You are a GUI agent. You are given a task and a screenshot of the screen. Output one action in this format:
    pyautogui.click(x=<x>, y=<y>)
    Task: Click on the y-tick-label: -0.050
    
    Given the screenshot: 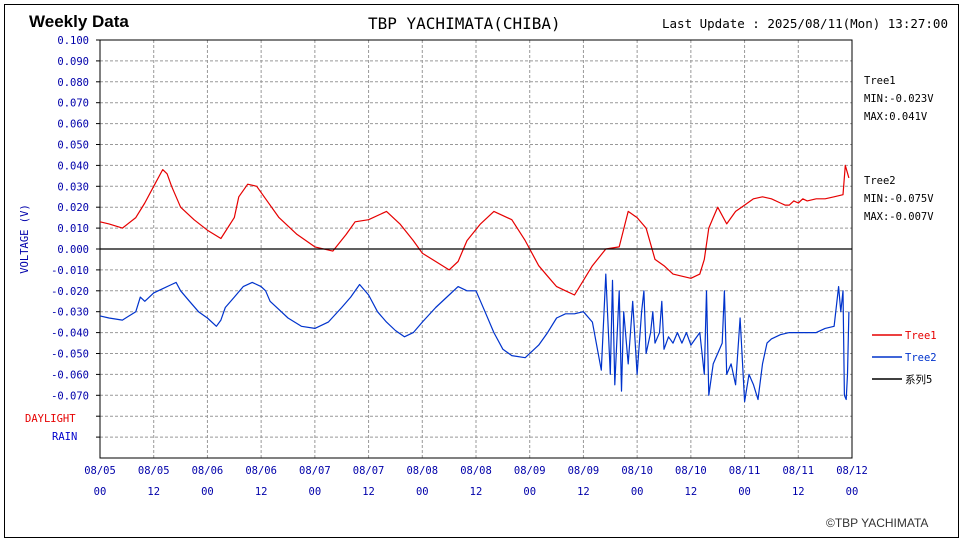 What is the action you would take?
    pyautogui.click(x=70, y=355)
    